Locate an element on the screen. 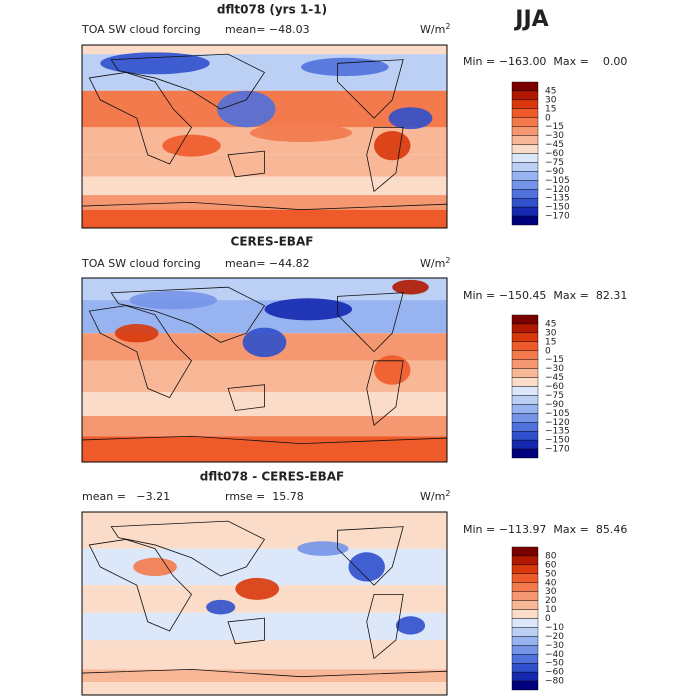  colorbar-label: −120 is located at coordinates (557, 190).